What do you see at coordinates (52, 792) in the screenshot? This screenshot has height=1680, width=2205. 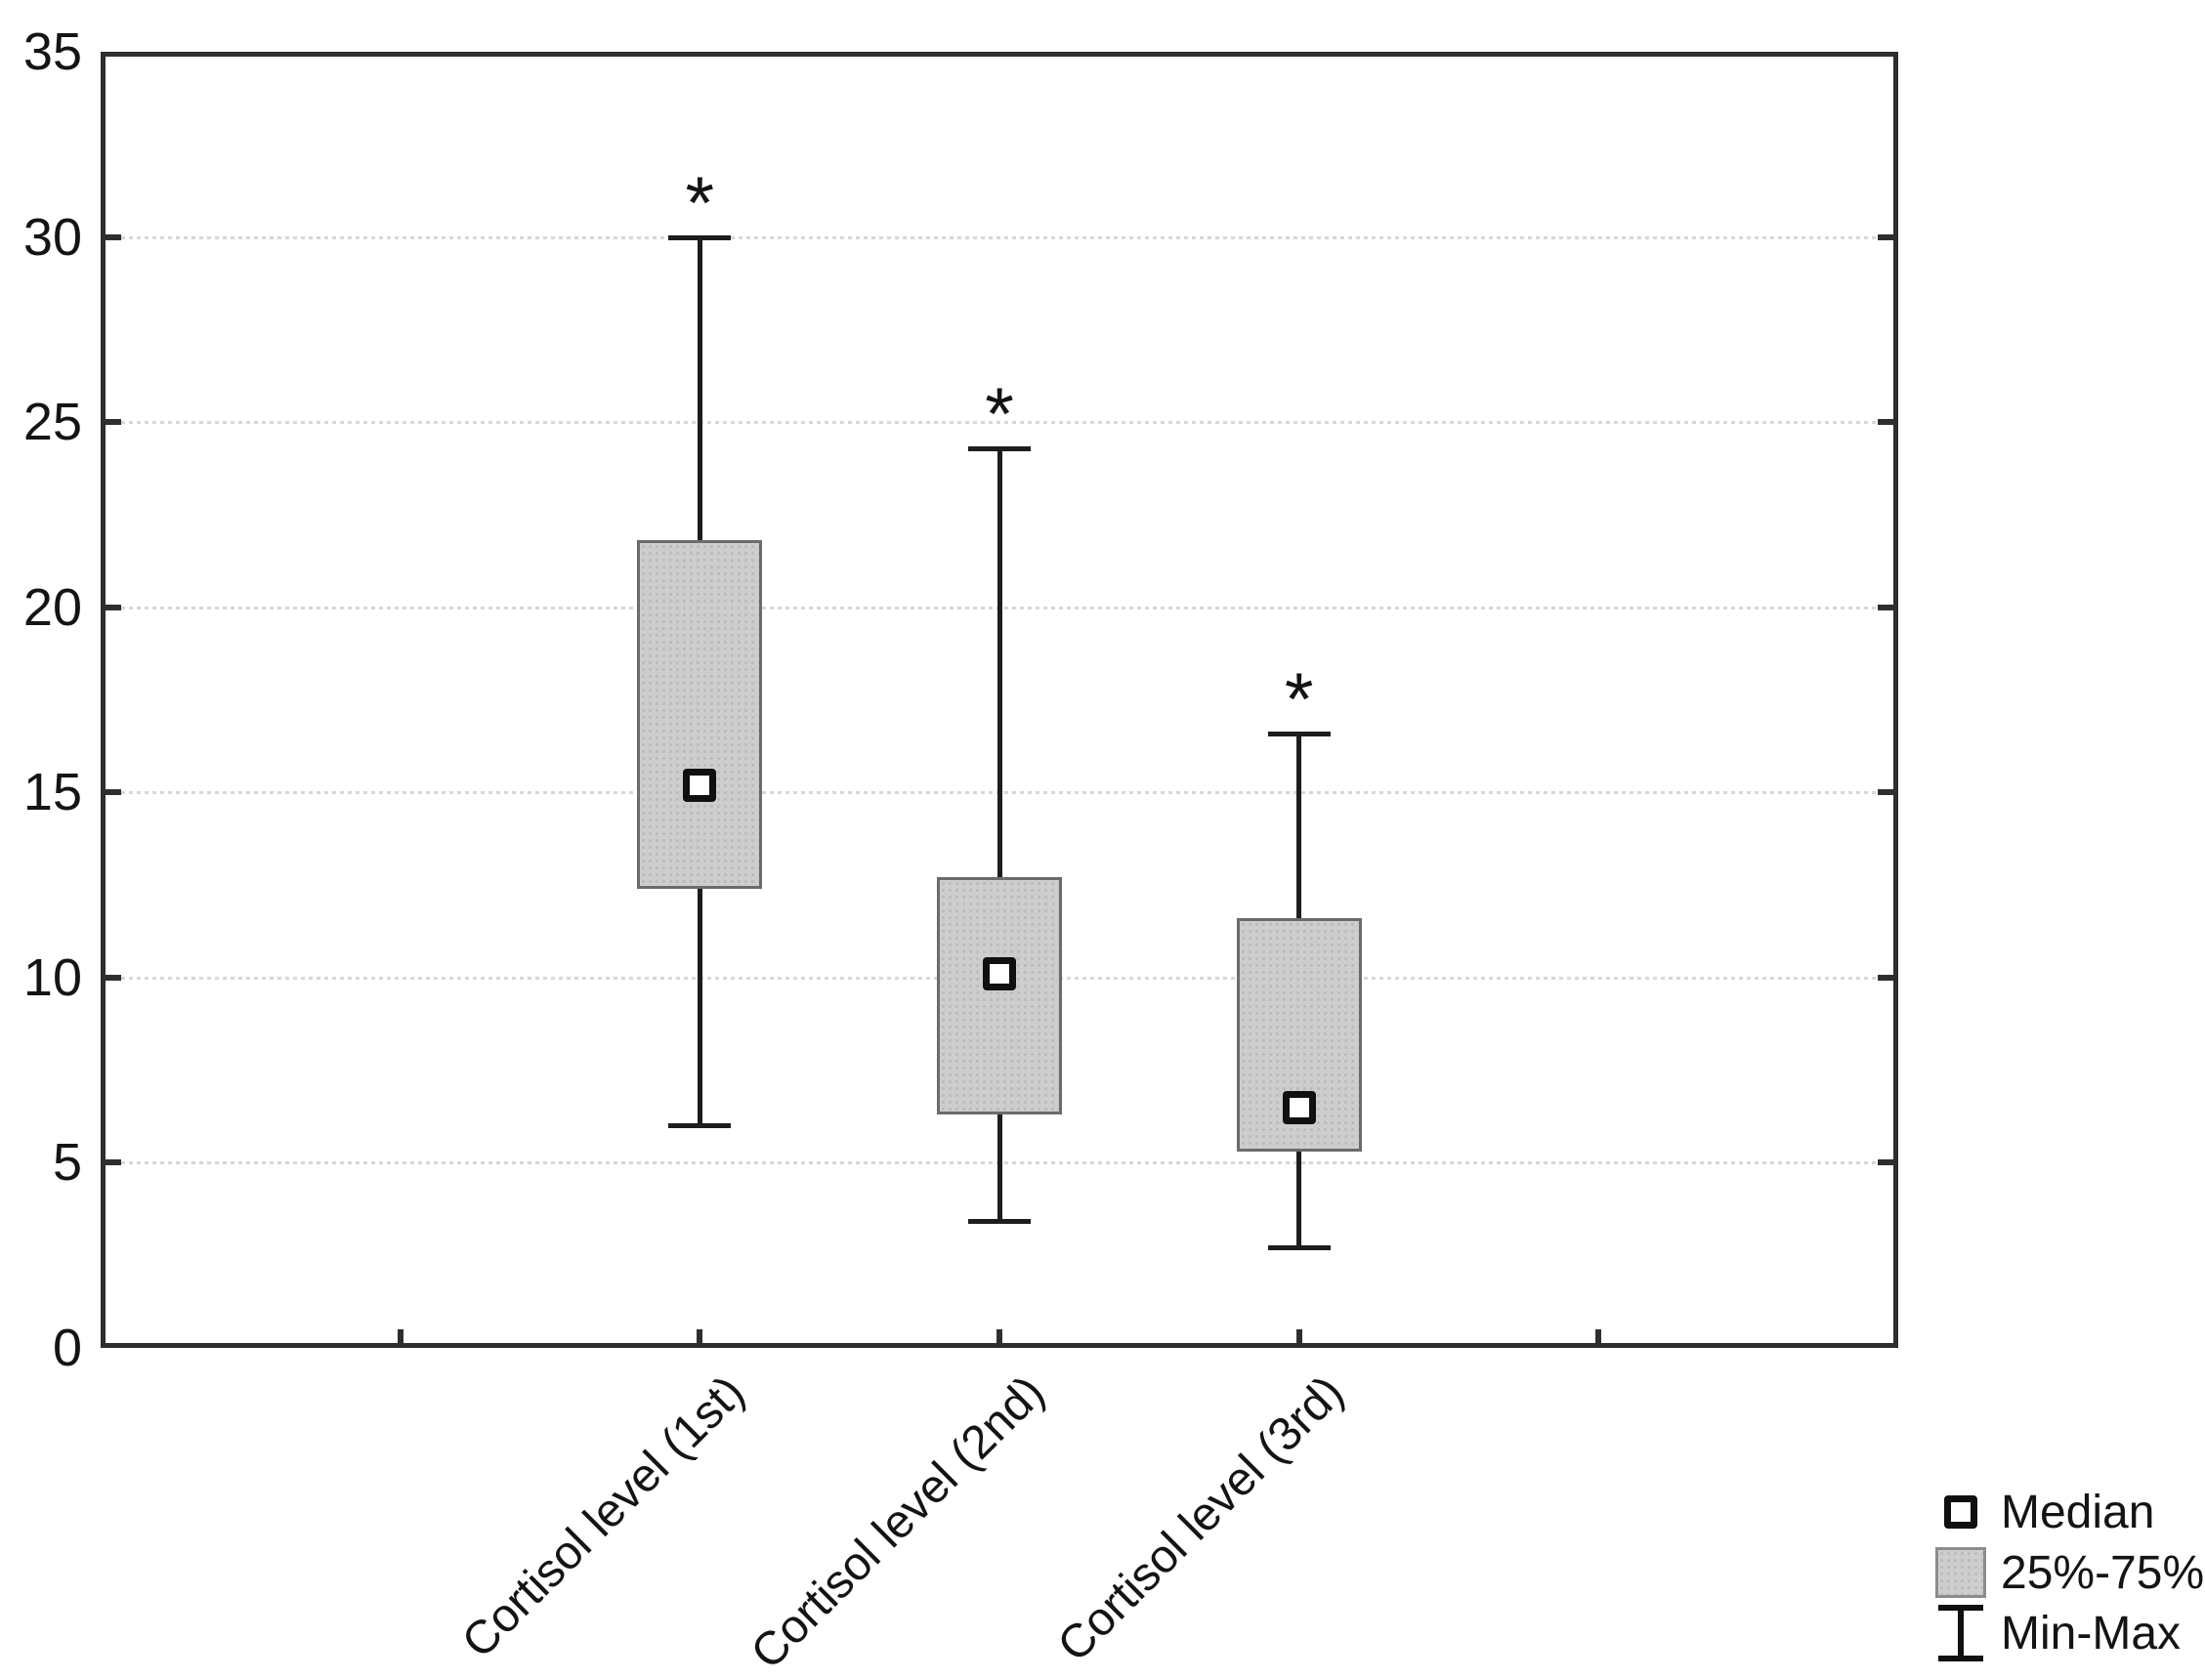 I see `y-axis-tick-label: 15` at bounding box center [52, 792].